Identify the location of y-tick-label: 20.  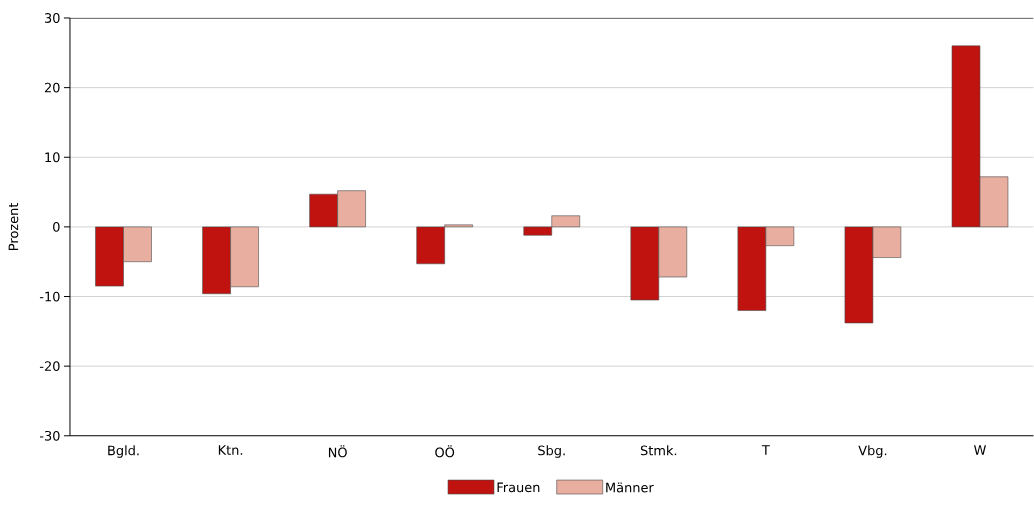
(52, 87).